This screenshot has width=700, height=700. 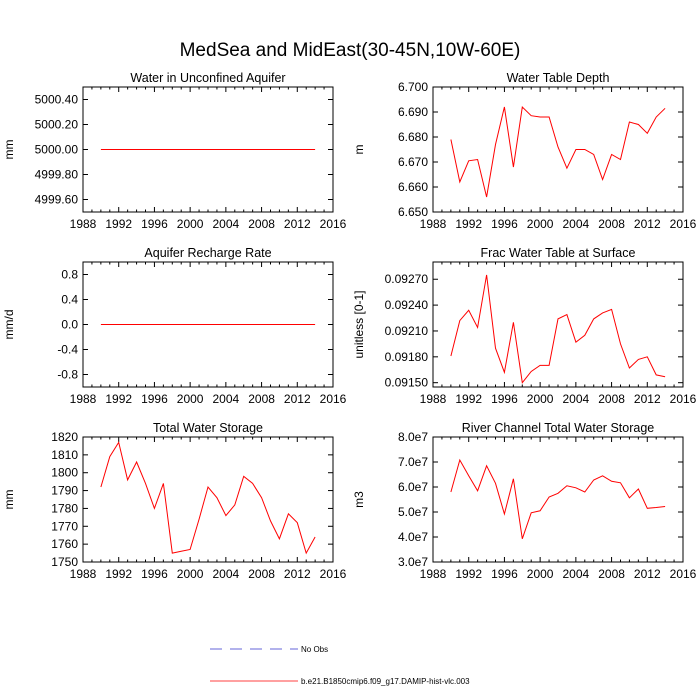 What do you see at coordinates (64, 473) in the screenshot?
I see `y-tick-label: 1800` at bounding box center [64, 473].